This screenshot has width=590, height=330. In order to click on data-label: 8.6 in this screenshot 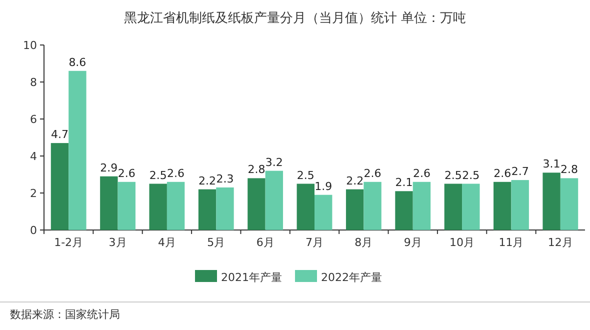, I will do `click(77, 62)`.